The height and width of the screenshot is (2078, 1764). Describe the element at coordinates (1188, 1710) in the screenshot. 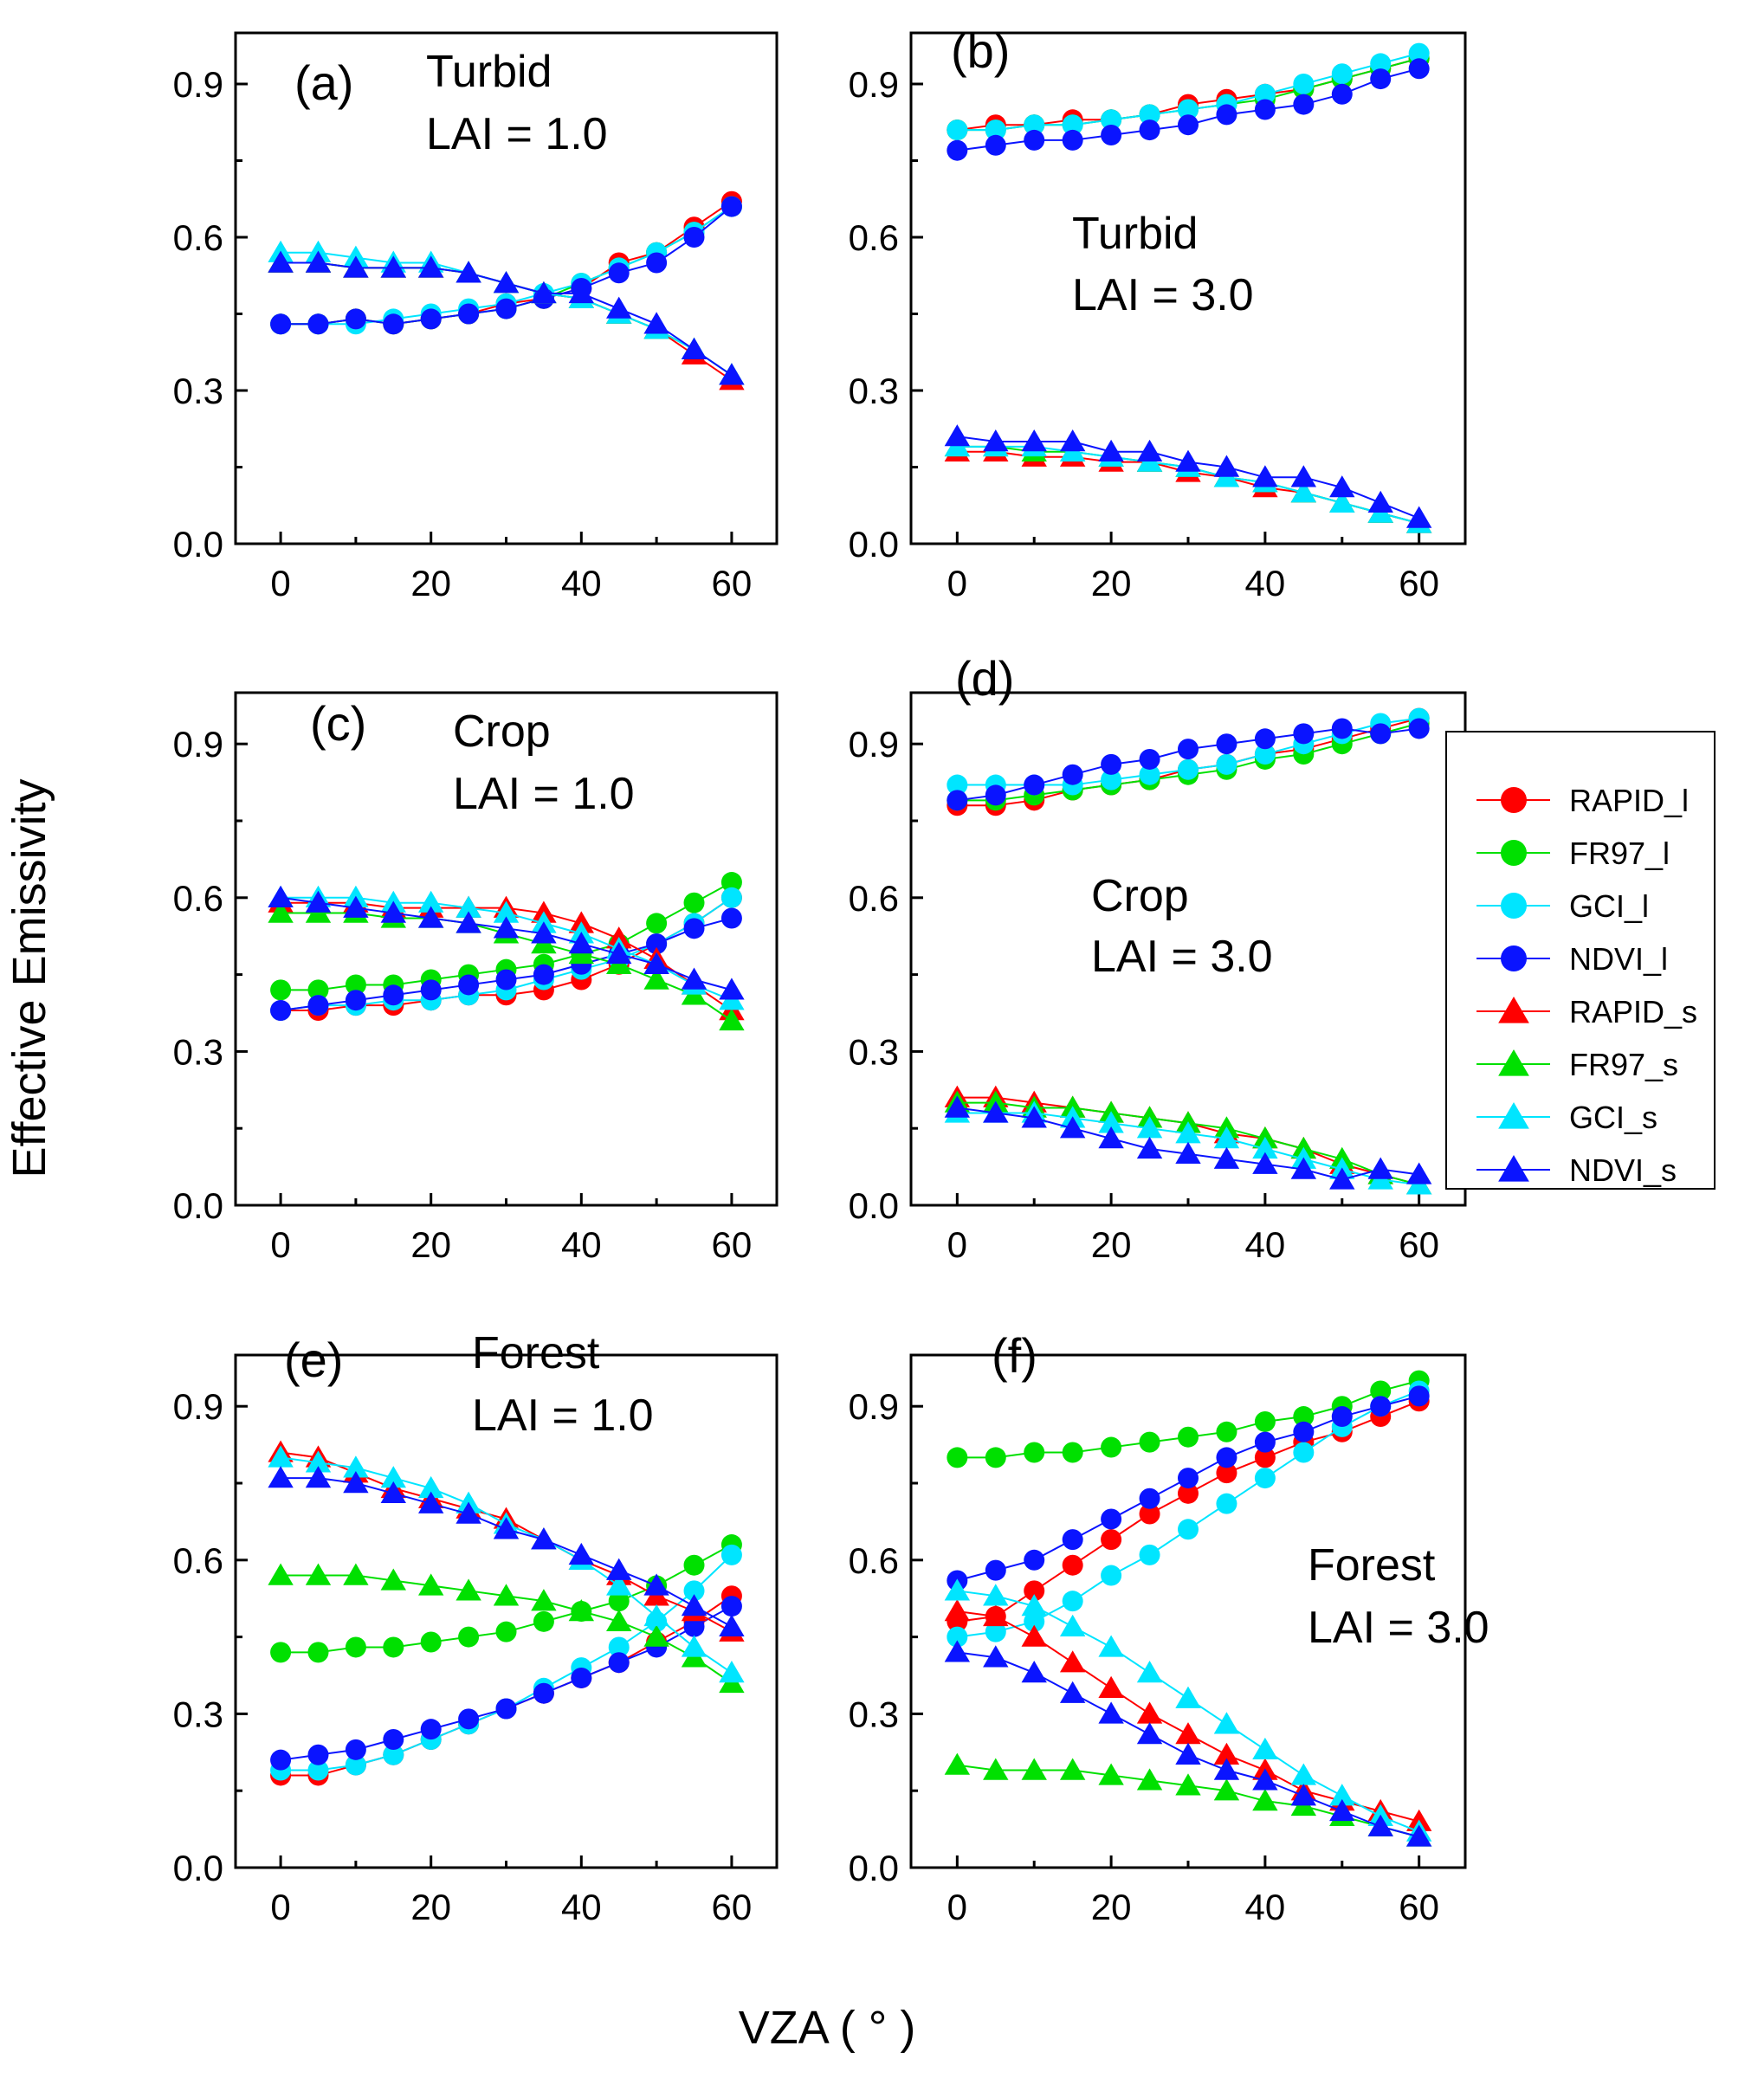

I see `series-GCI_s` at that location.